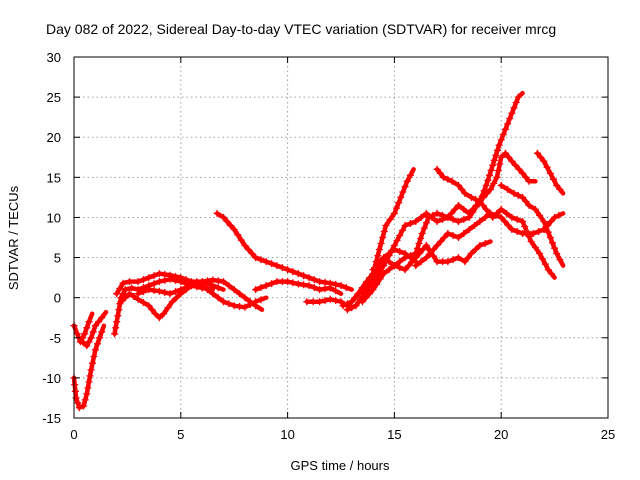  What do you see at coordinates (54, 97) in the screenshot?
I see `y-tick-label: 25` at bounding box center [54, 97].